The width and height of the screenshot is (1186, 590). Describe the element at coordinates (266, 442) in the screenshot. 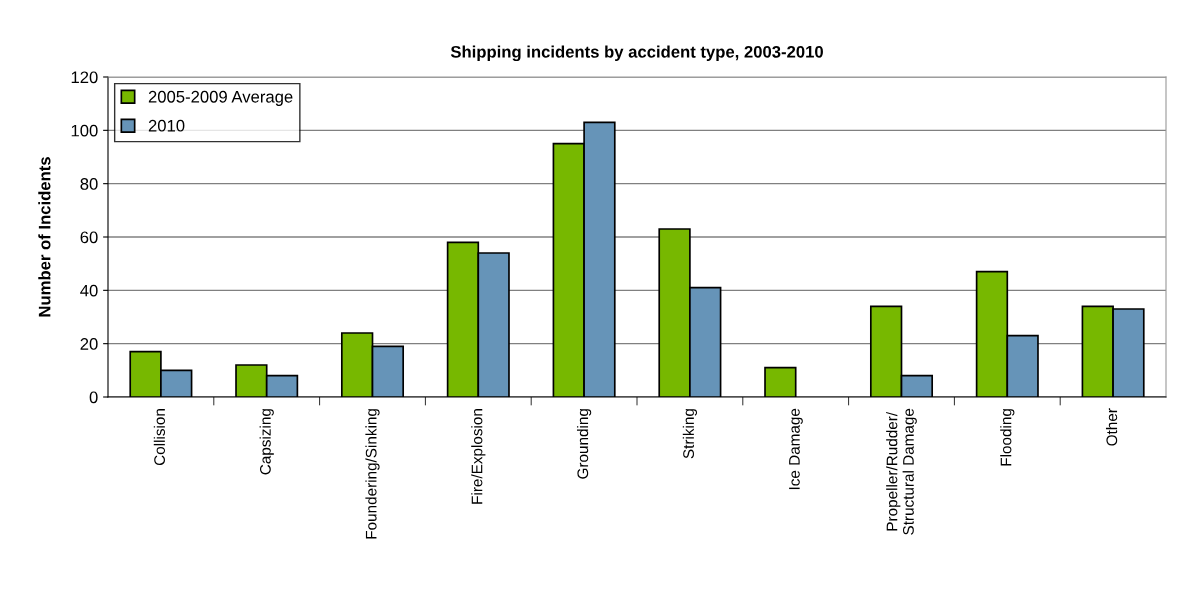

I see `x-tick-label: Capsizing` at that location.